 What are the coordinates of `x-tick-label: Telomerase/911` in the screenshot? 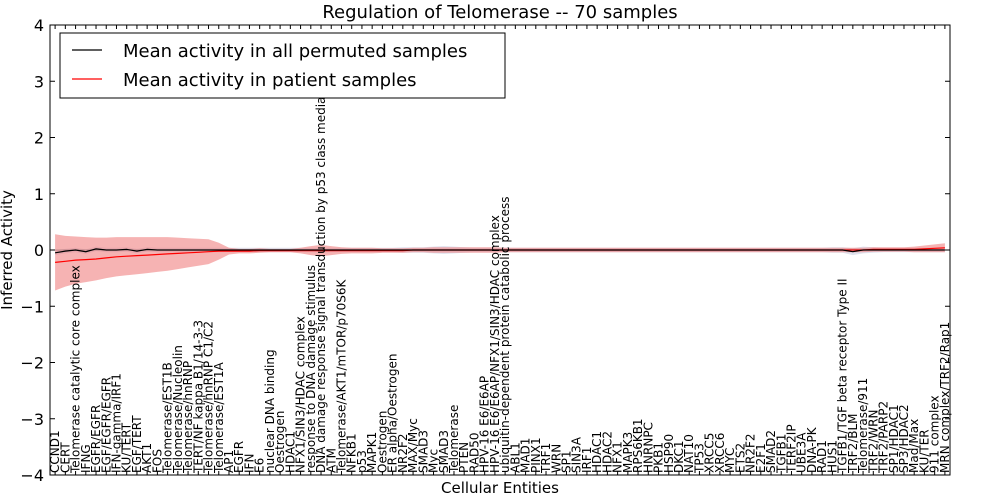 It's located at (863, 426).